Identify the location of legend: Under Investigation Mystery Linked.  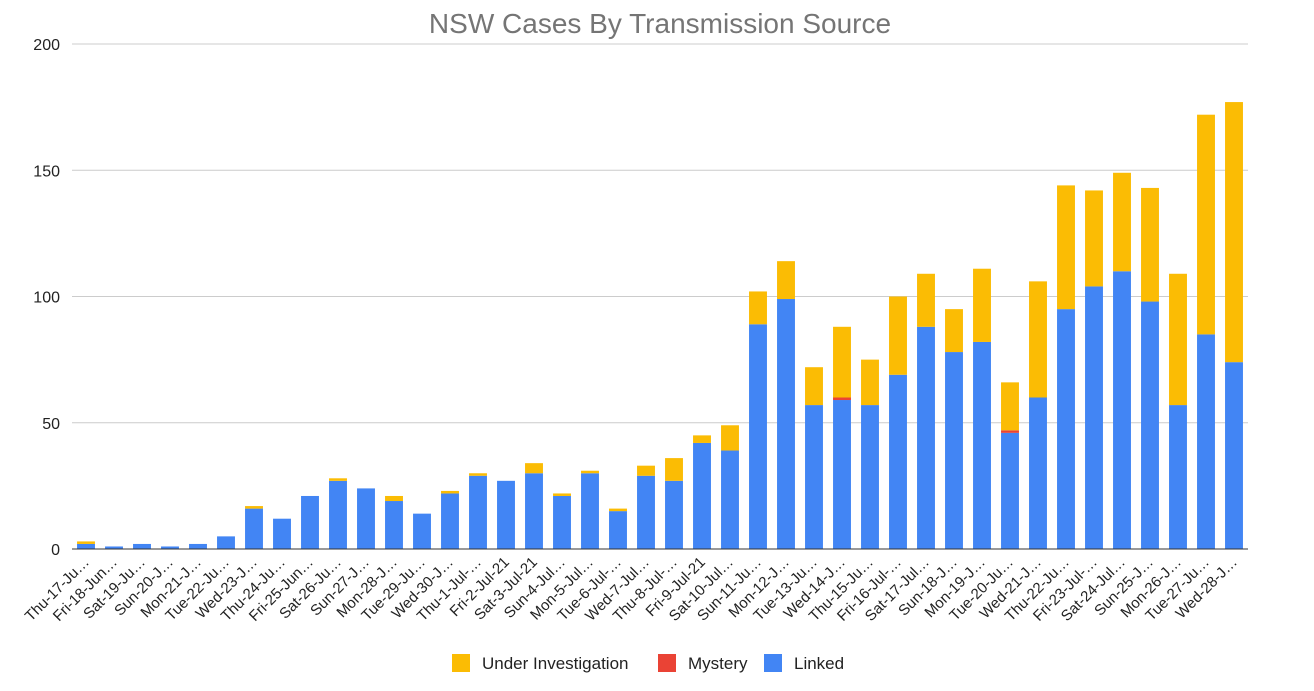
(648, 663).